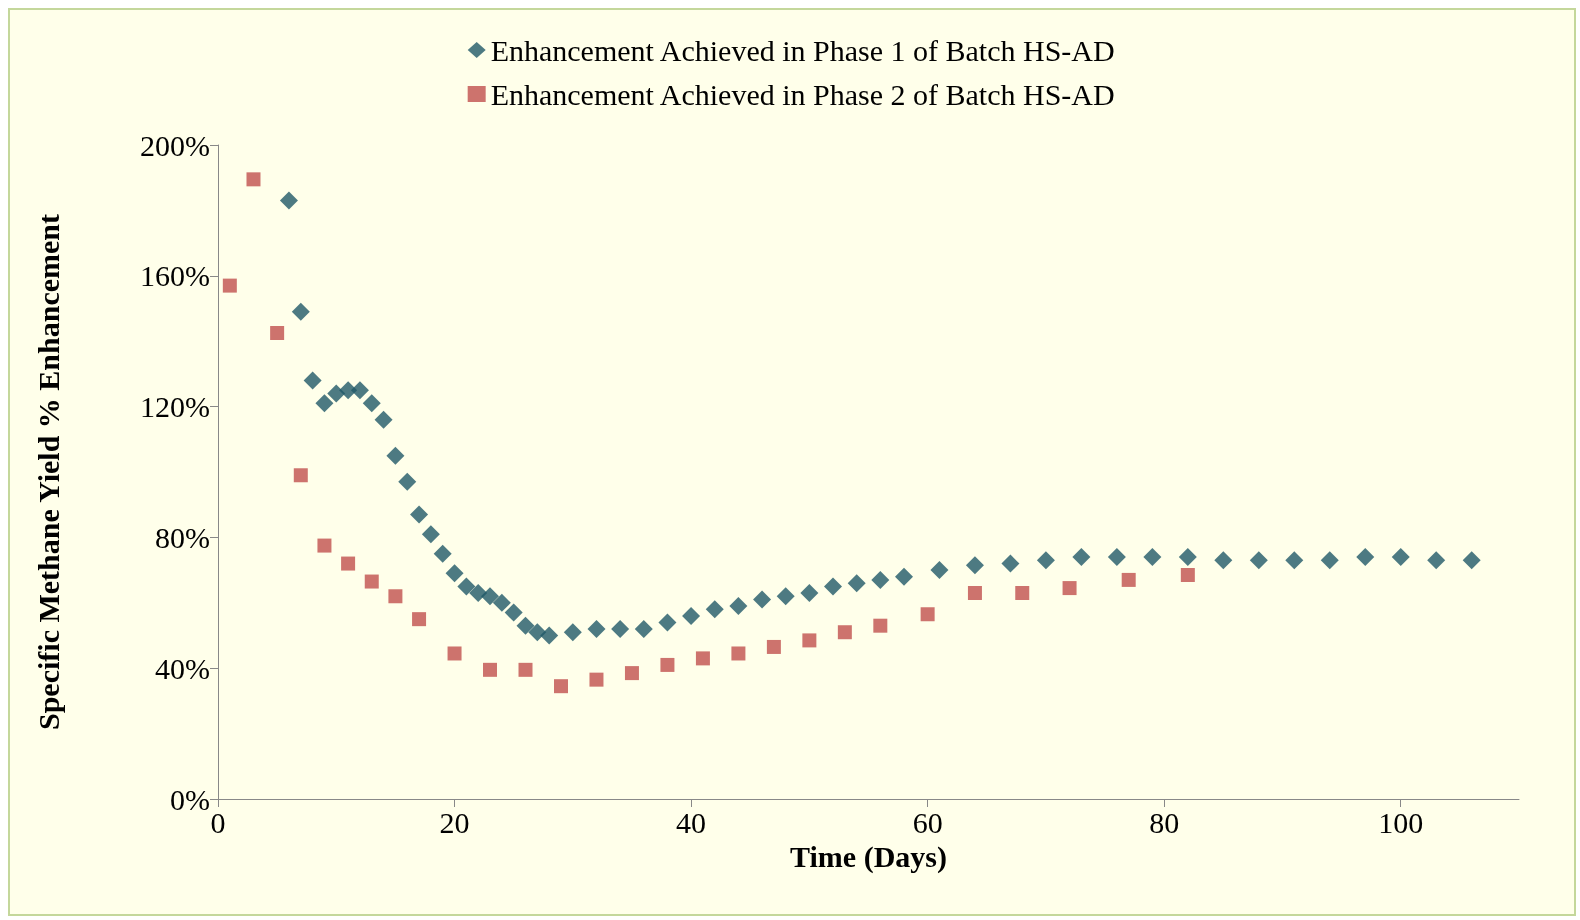 This screenshot has width=1580, height=920. What do you see at coordinates (1401, 822) in the screenshot?
I see `x-tick-label: 100` at bounding box center [1401, 822].